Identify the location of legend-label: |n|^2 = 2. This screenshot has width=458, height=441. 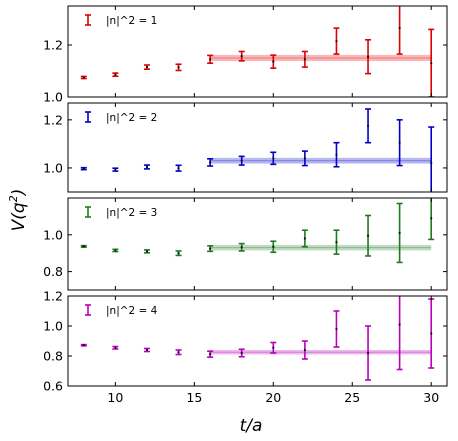
(131, 118).